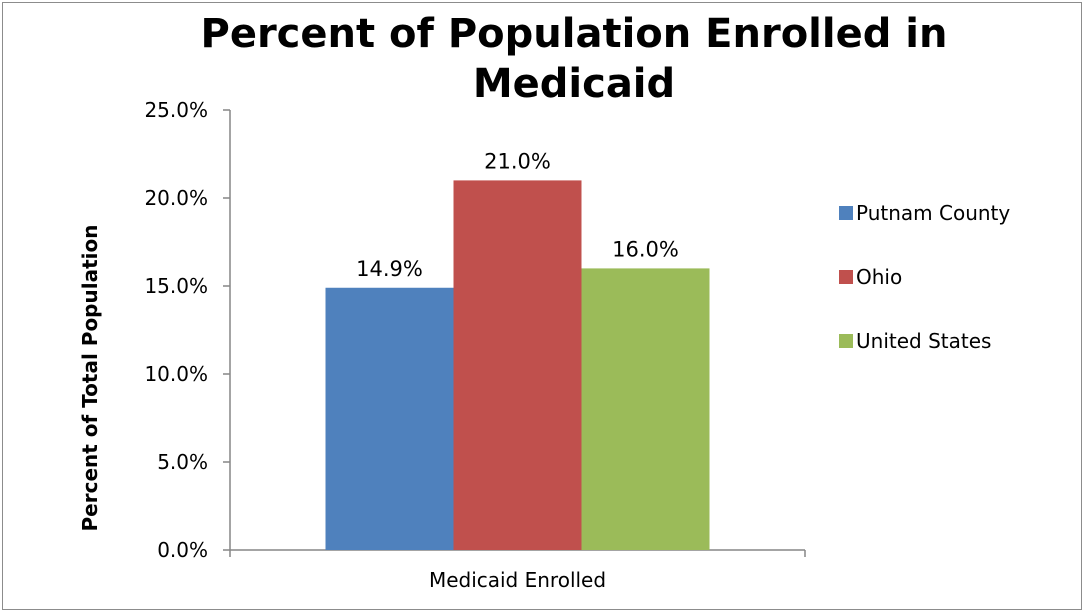 The width and height of the screenshot is (1086, 614). Describe the element at coordinates (389, 269) in the screenshot. I see `data-label: 14.9%` at that location.